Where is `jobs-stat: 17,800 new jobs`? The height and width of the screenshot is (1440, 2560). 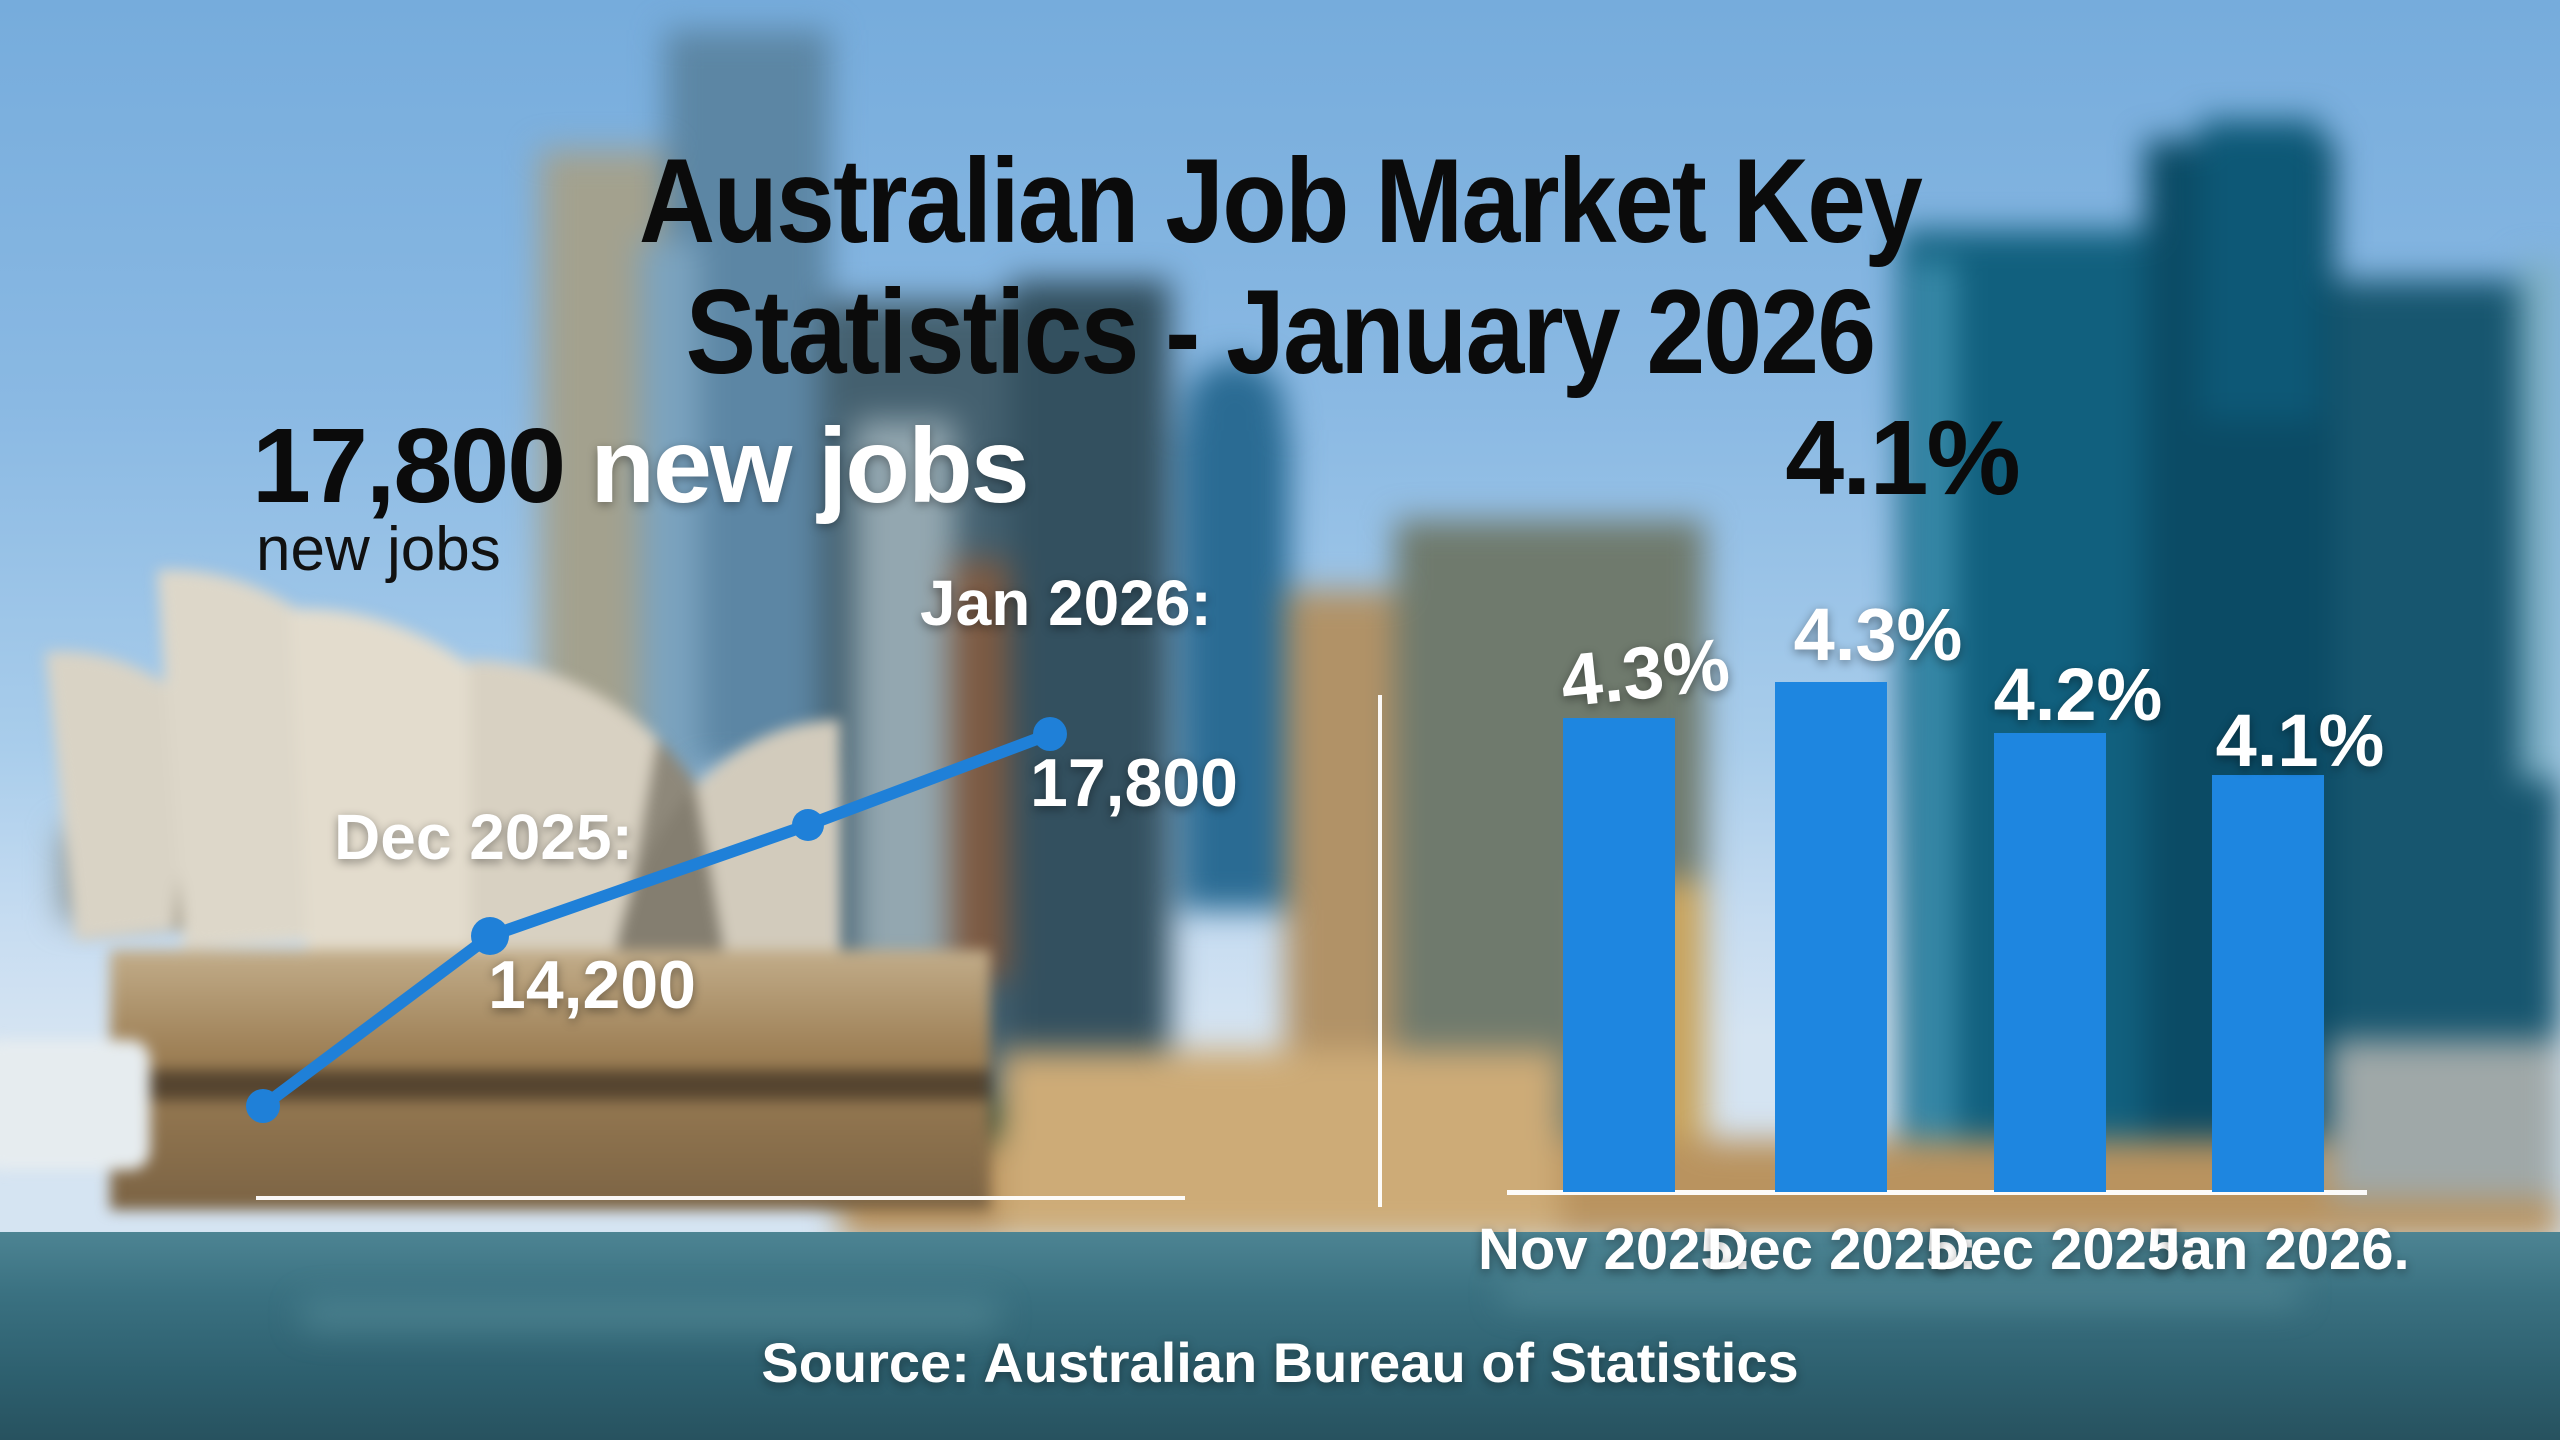
jobs-stat: 17,800 new jobs is located at coordinates (641, 466).